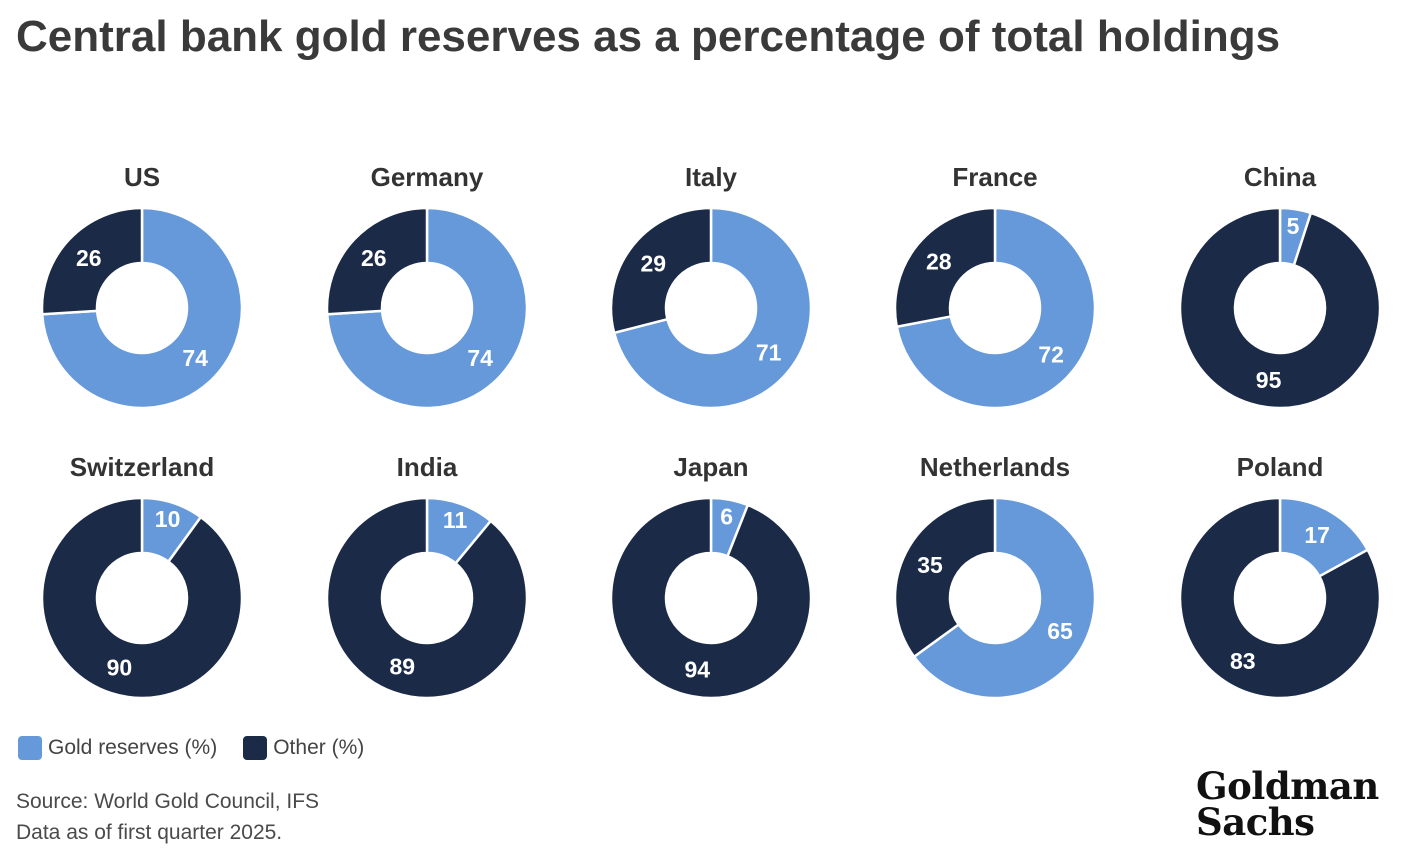 The image size is (1406, 867). I want to click on logo-line-1: Goldman, so click(1287, 786).